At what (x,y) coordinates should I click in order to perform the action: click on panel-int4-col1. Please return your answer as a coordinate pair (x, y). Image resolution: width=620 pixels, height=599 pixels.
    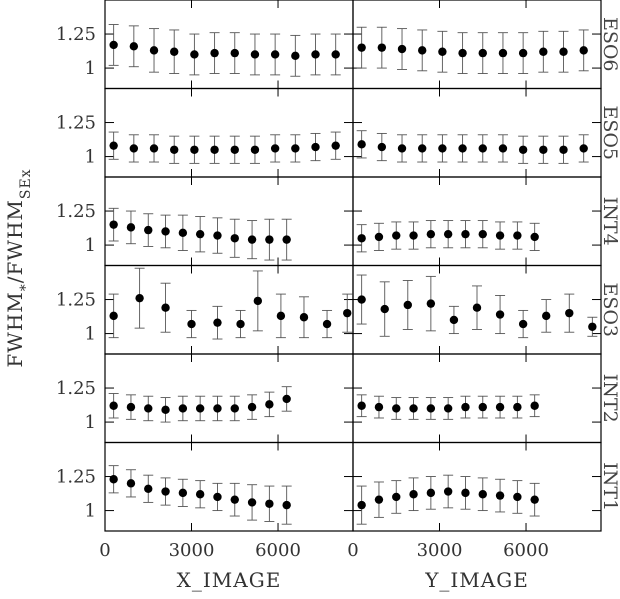
    Looking at the image, I should click on (229, 221).